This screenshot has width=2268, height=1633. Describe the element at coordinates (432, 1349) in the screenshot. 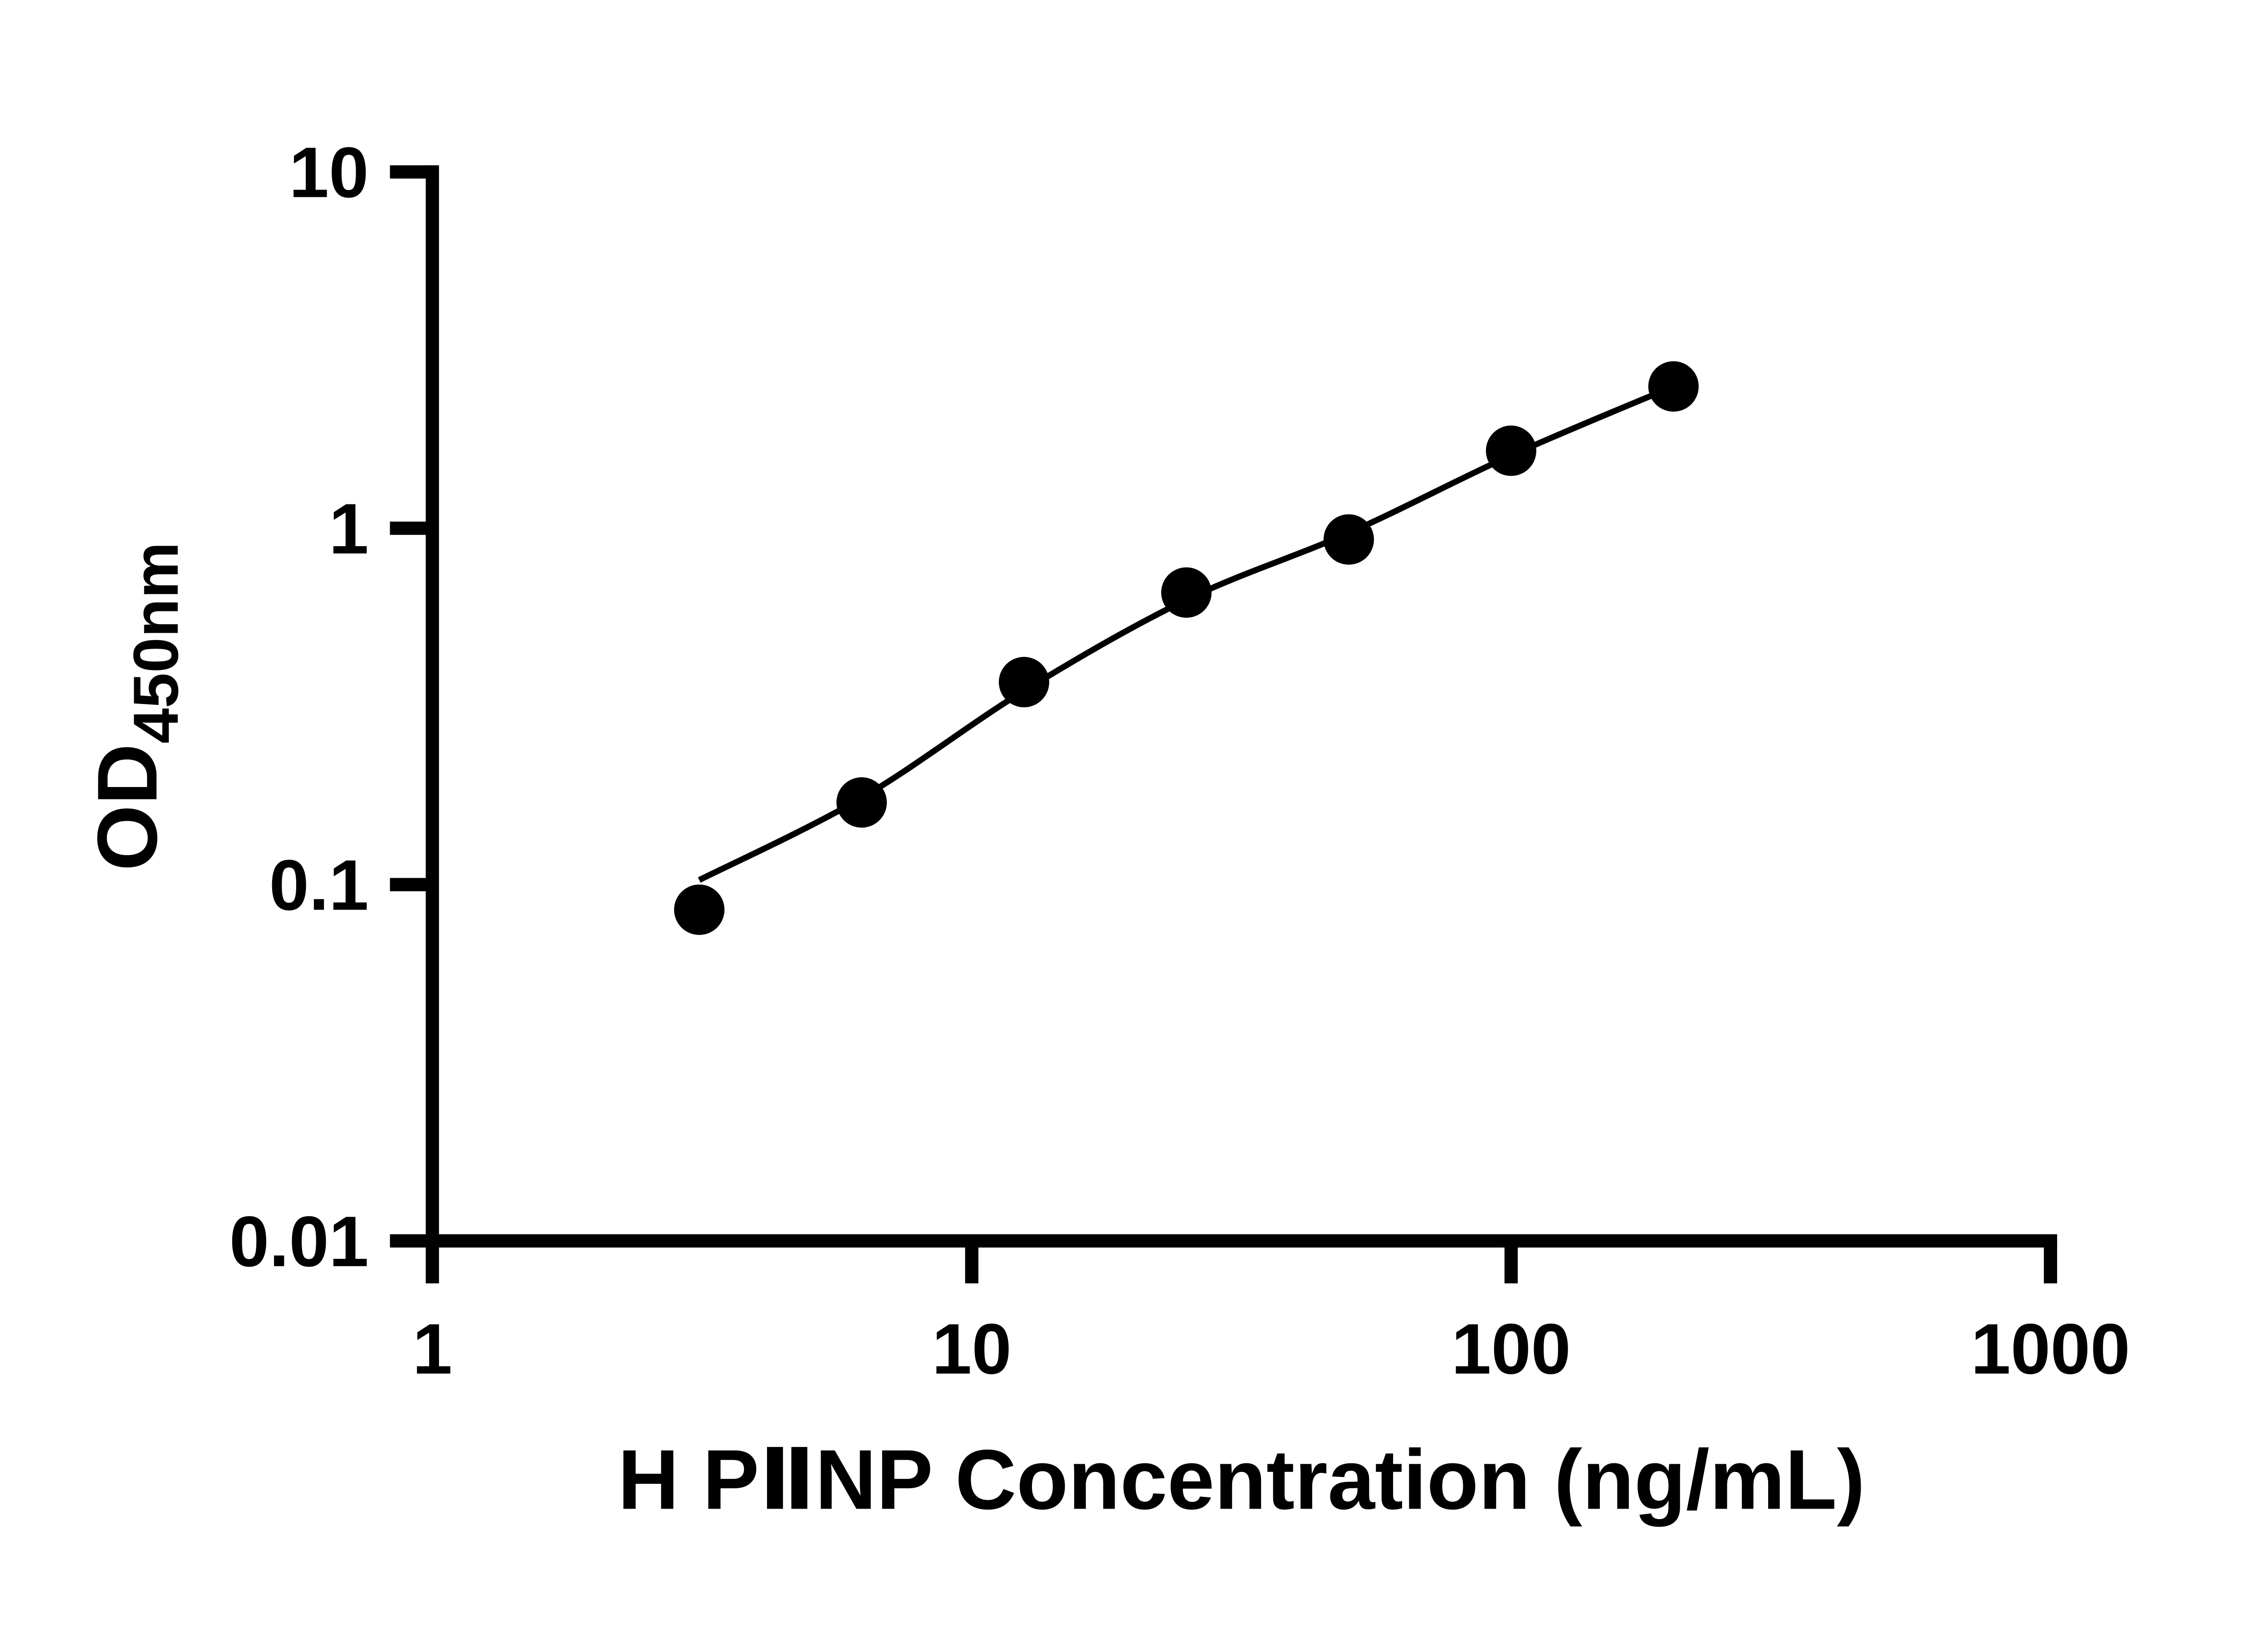

I see `x-tick-label: 1` at that location.